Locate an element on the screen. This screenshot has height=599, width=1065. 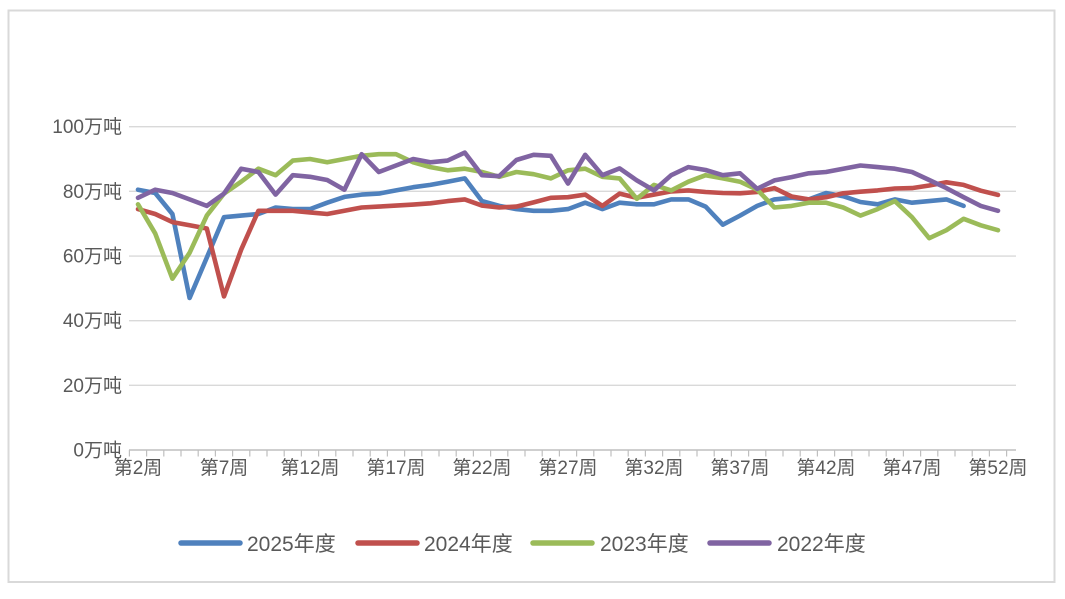
x-axis-label: 第2周 is located at coordinates (138, 468).